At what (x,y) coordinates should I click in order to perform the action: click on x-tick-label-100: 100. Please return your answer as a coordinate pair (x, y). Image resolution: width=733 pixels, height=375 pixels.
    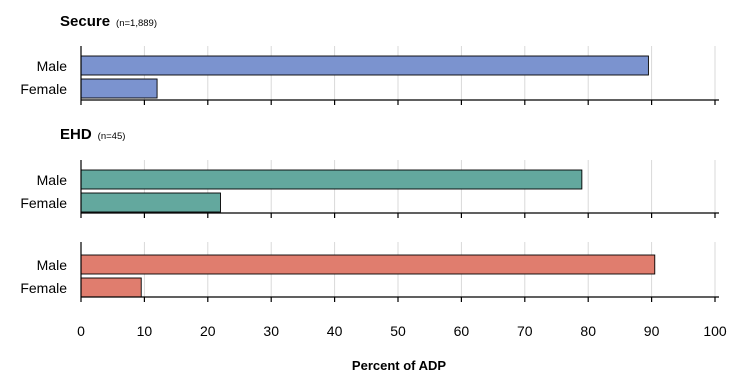
    Looking at the image, I should click on (715, 331).